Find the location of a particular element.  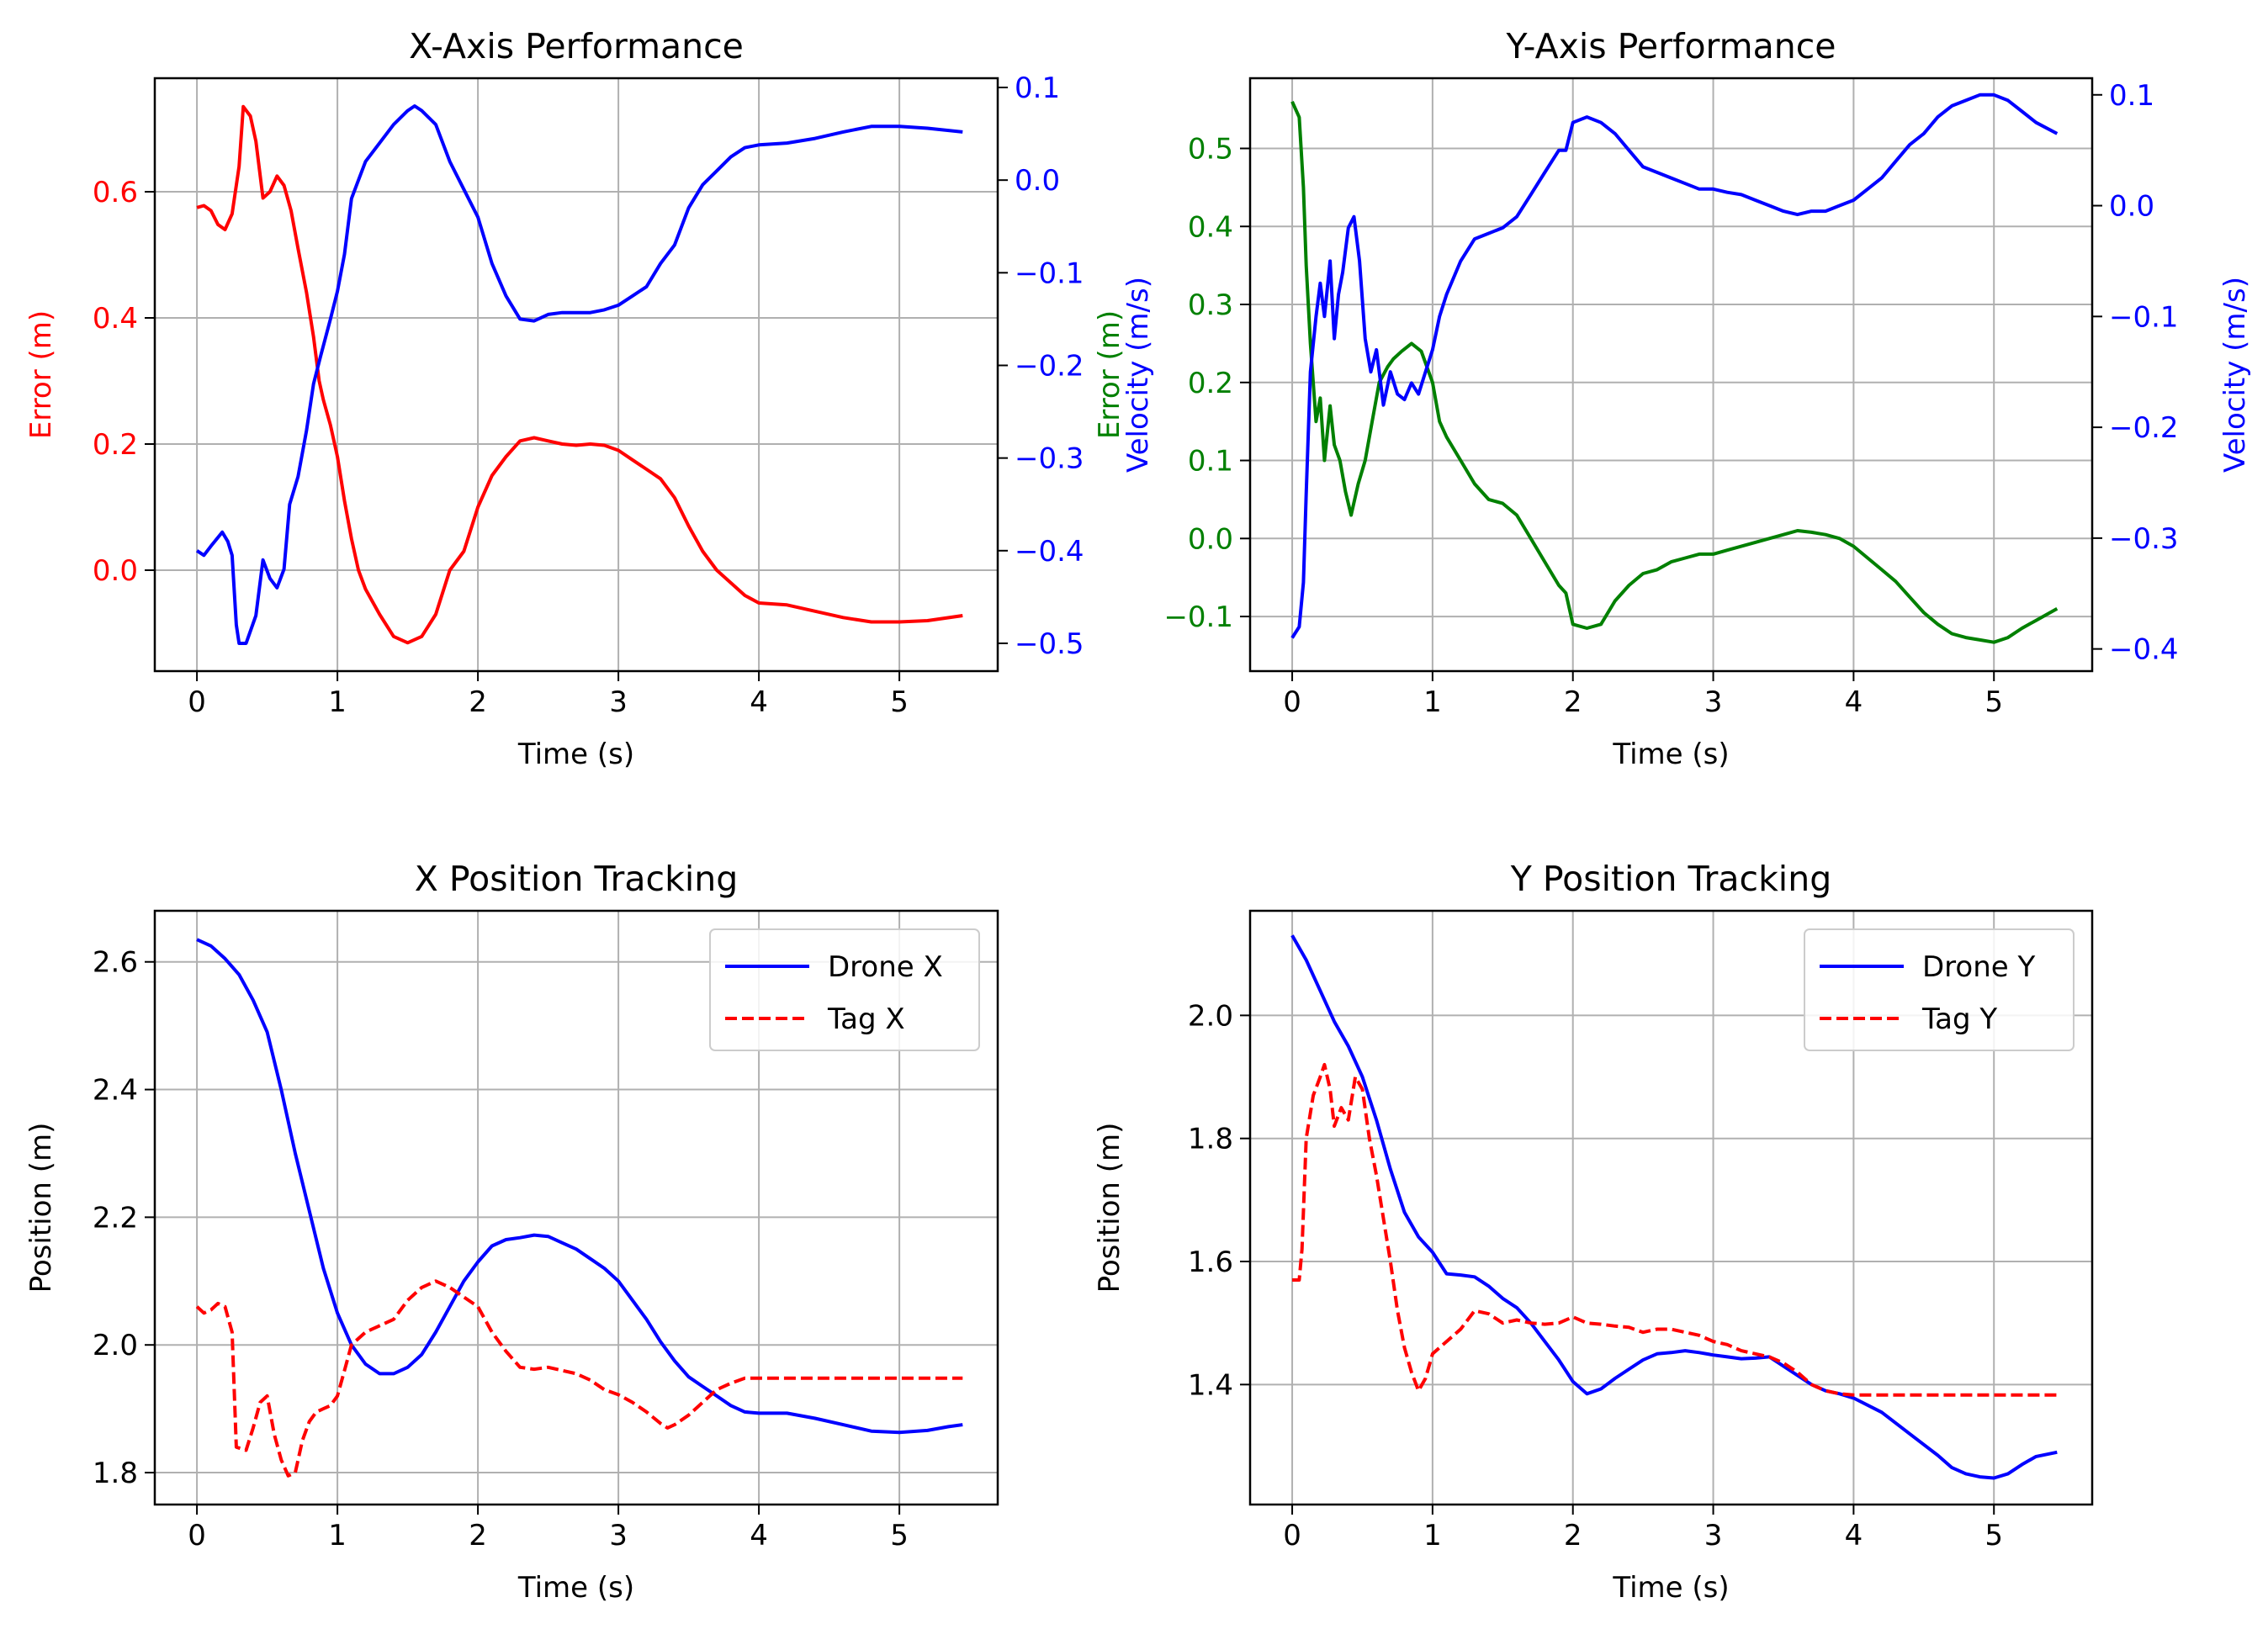

chart-title: Y Position Tracking is located at coordinates (1670, 879).